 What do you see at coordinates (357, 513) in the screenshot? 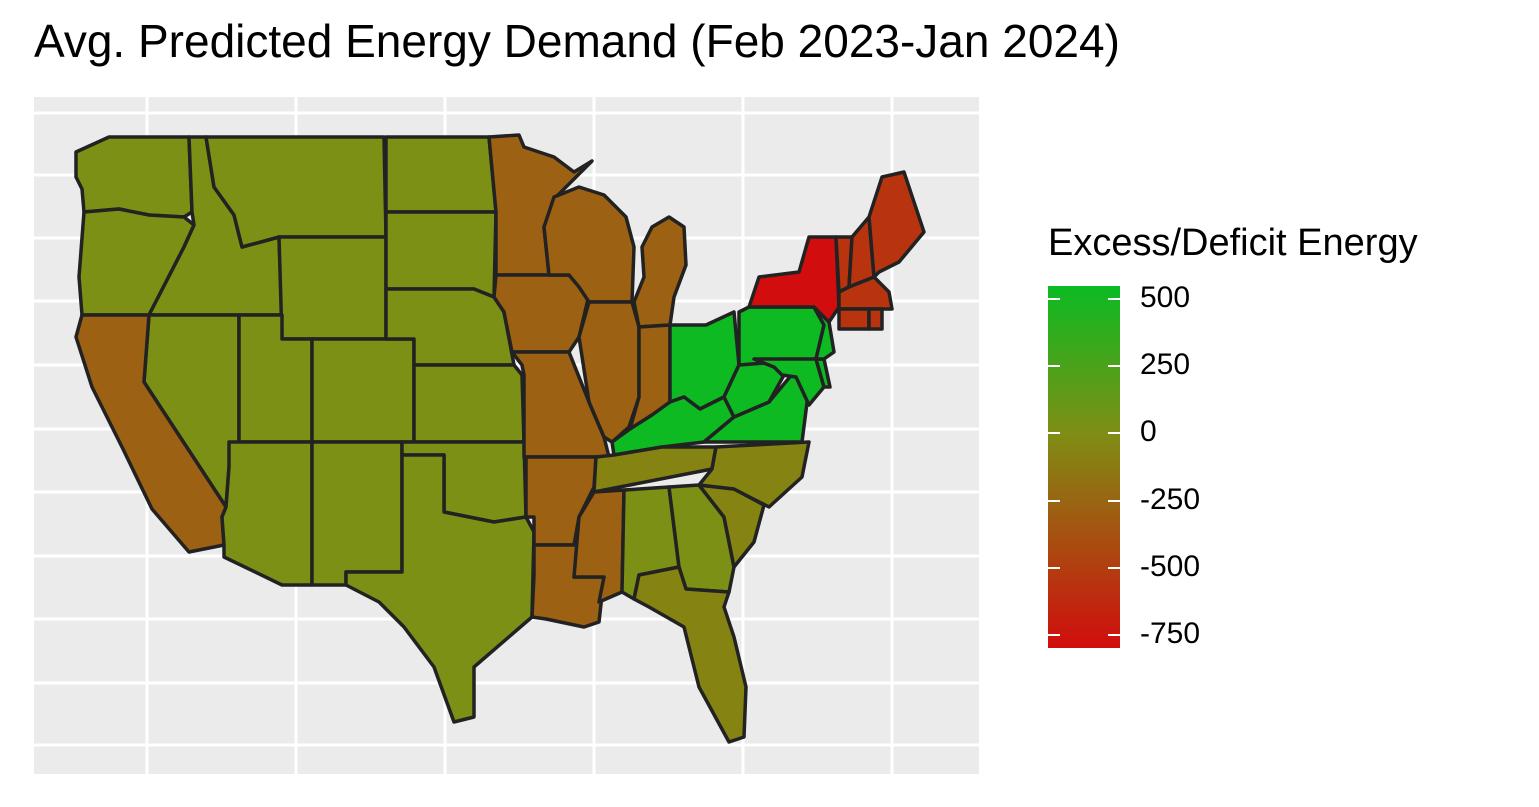
I see `state-new-mexico` at bounding box center [357, 513].